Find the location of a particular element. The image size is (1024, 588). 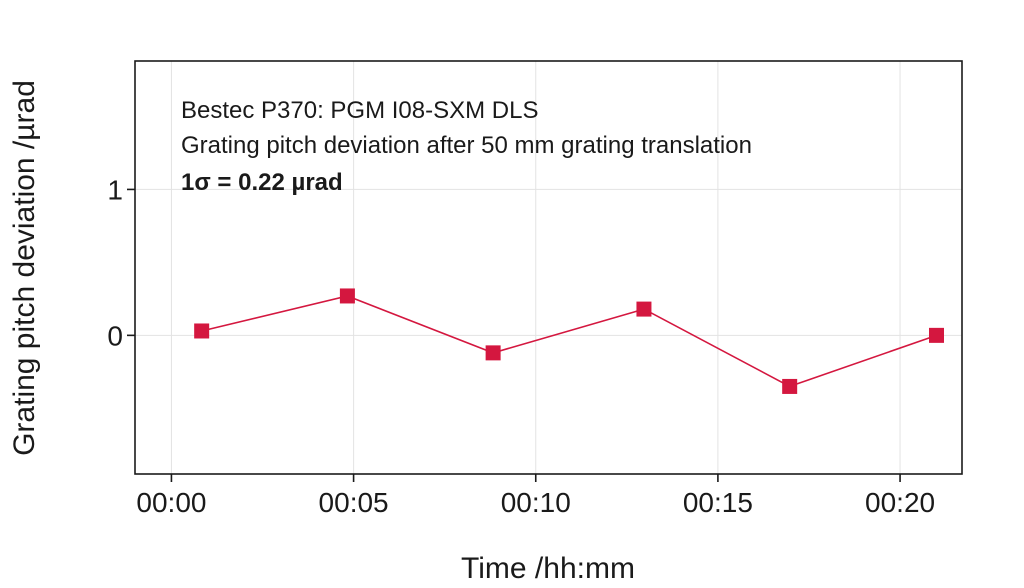

y-tick-label: 1 is located at coordinates (115, 189).